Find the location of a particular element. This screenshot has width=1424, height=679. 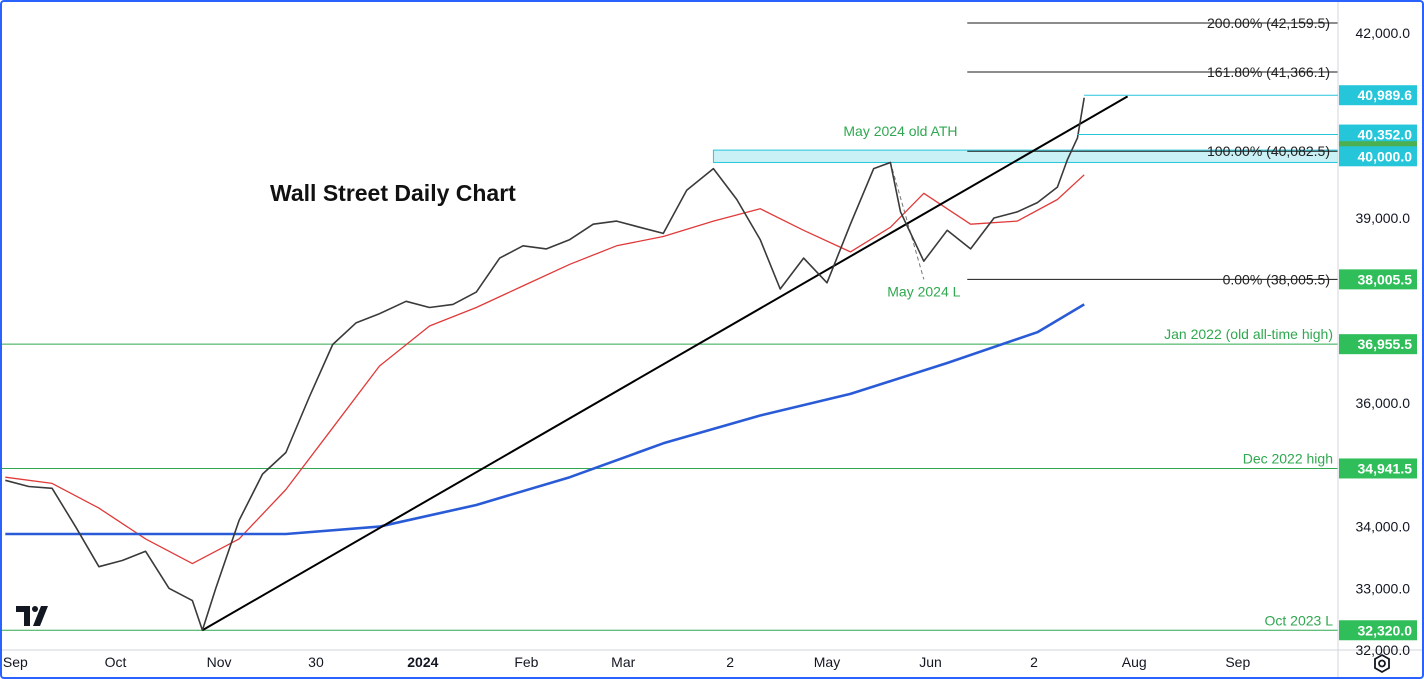

annotation-old-ath: May 2024 old ATH is located at coordinates (900, 131).